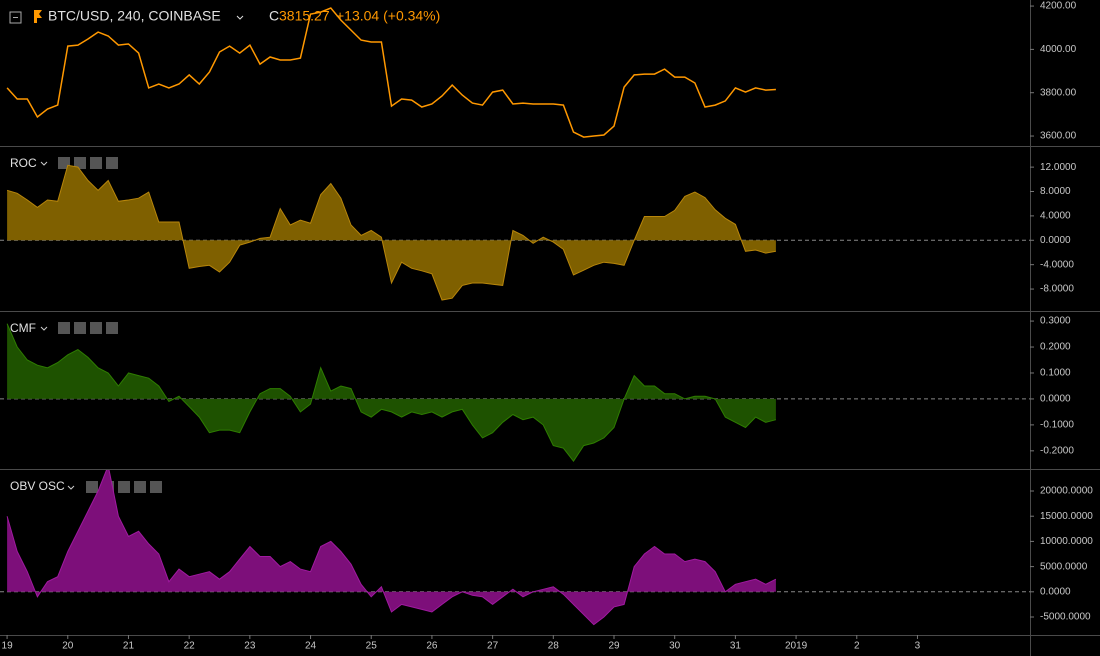  I want to click on y-tick-label: -4.0000, so click(1057, 264).